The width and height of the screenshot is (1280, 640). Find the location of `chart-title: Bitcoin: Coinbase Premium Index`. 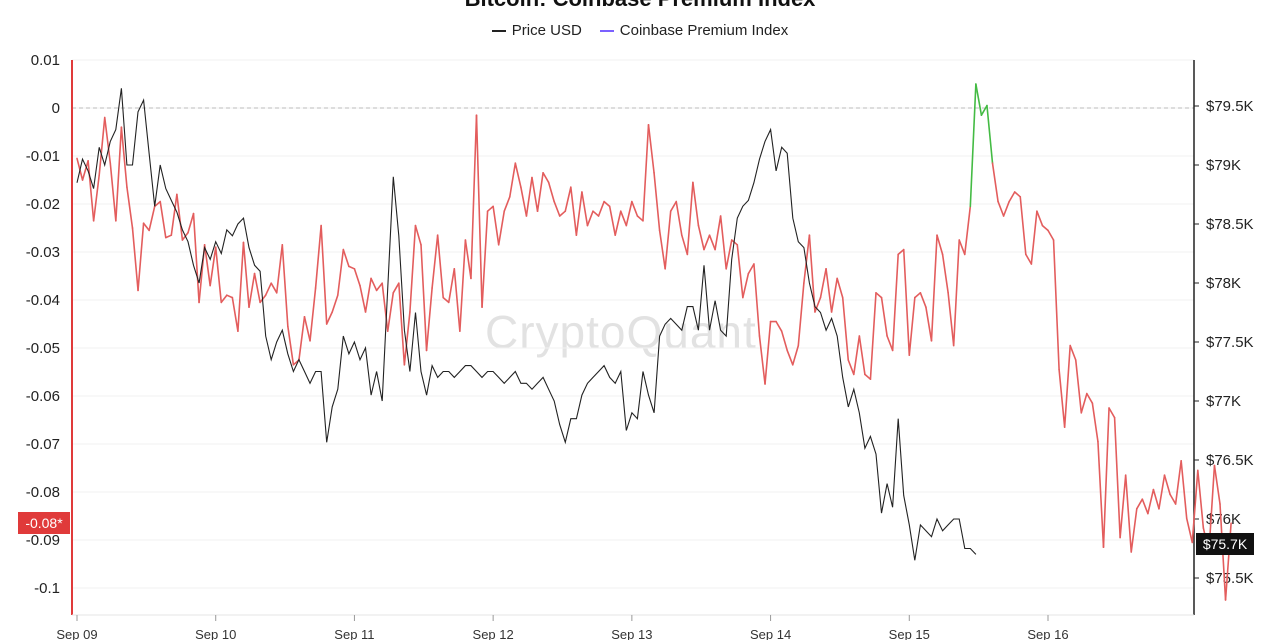

chart-title: Bitcoin: Coinbase Premium Index is located at coordinates (640, 6).